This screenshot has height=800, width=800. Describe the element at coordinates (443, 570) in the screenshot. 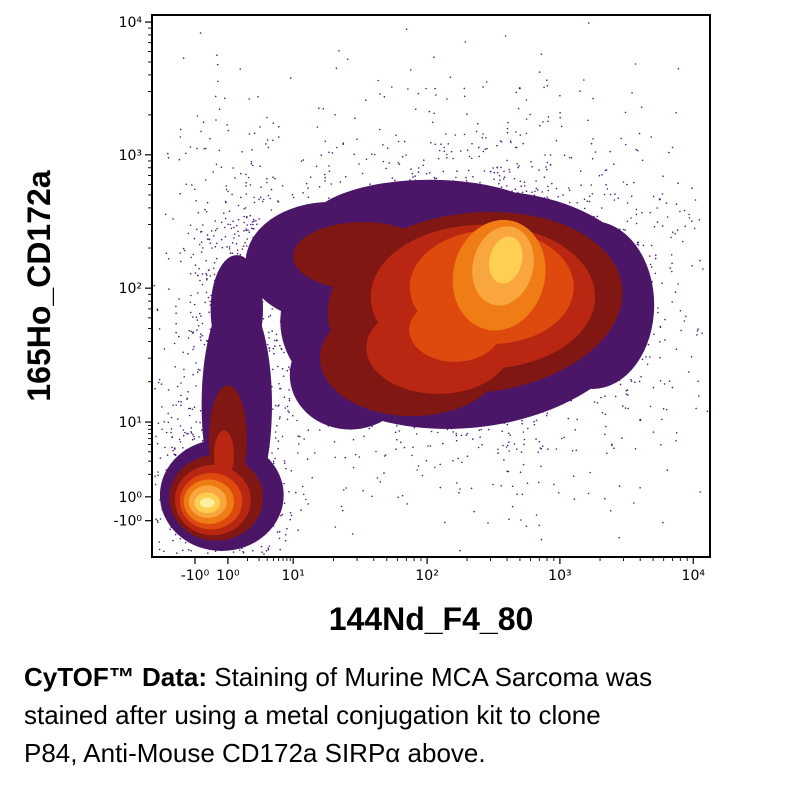

I see `x-axis-ticks: -10⁰ 10⁰ 10¹ 10² 10³ 10⁴` at that location.